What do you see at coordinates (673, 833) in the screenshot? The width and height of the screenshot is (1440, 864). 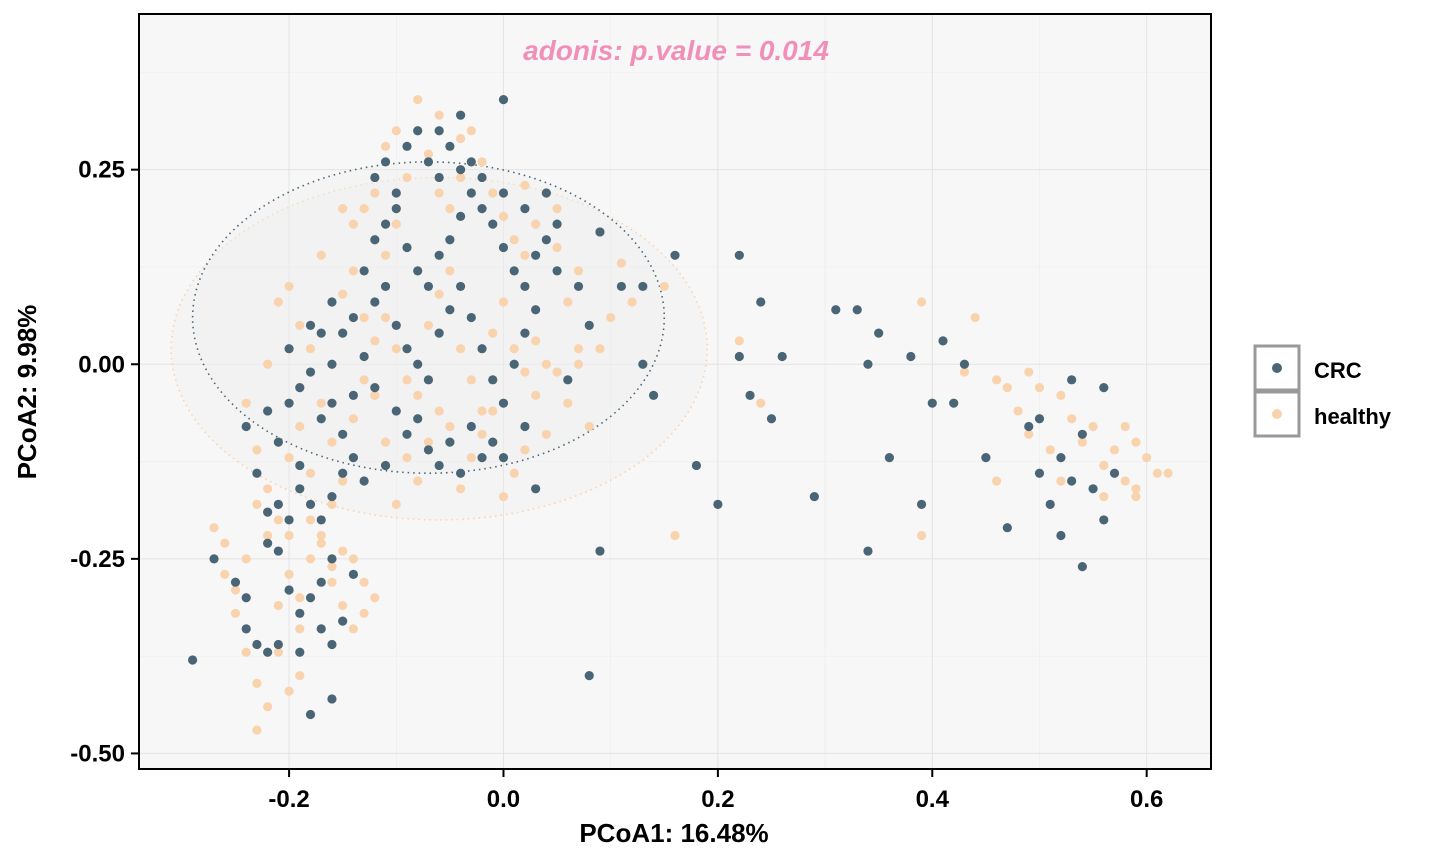 I see `x-axis-title: PCoA1: 16.48%` at bounding box center [673, 833].